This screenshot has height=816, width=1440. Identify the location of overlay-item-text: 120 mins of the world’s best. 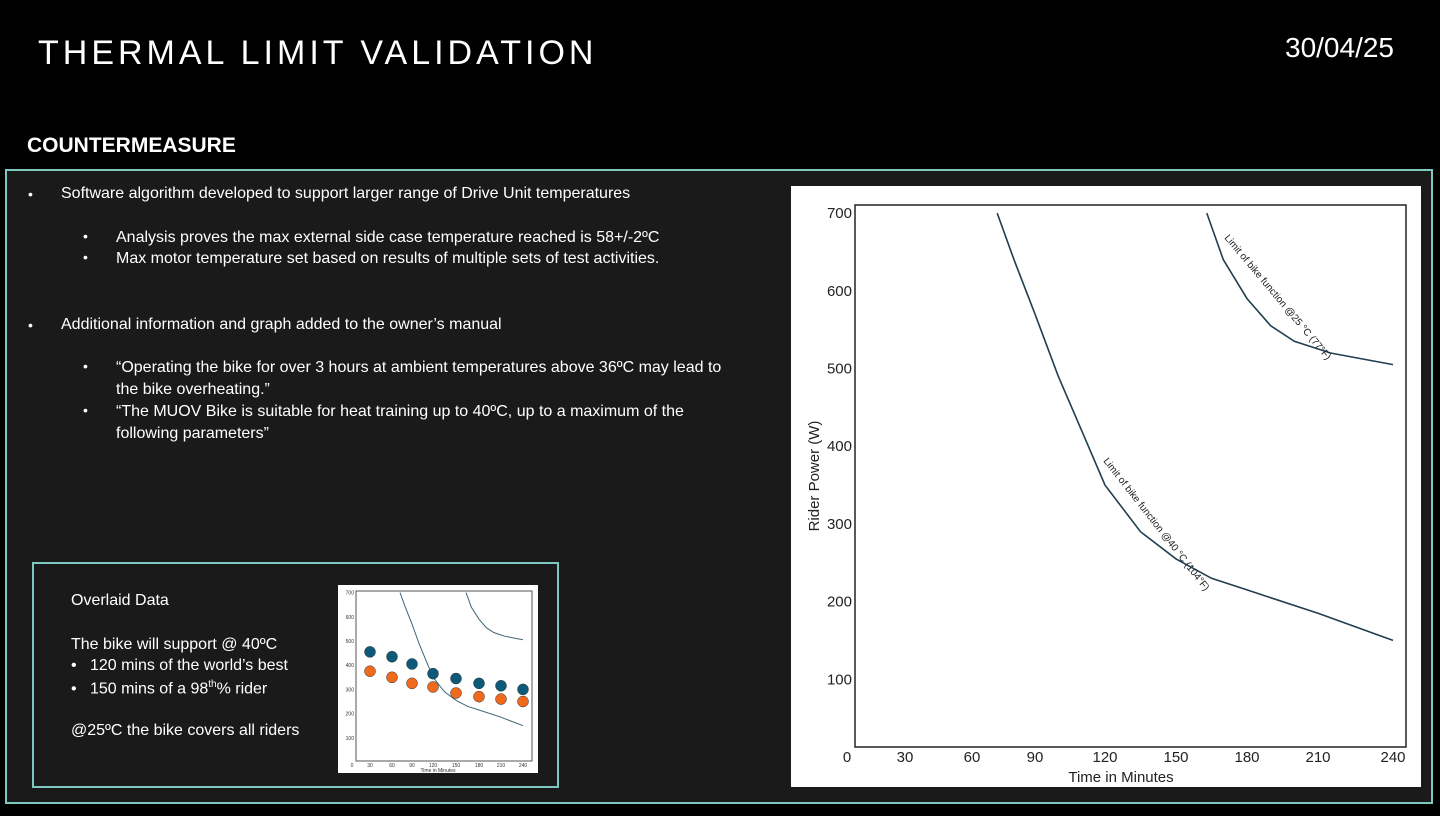
(188, 665).